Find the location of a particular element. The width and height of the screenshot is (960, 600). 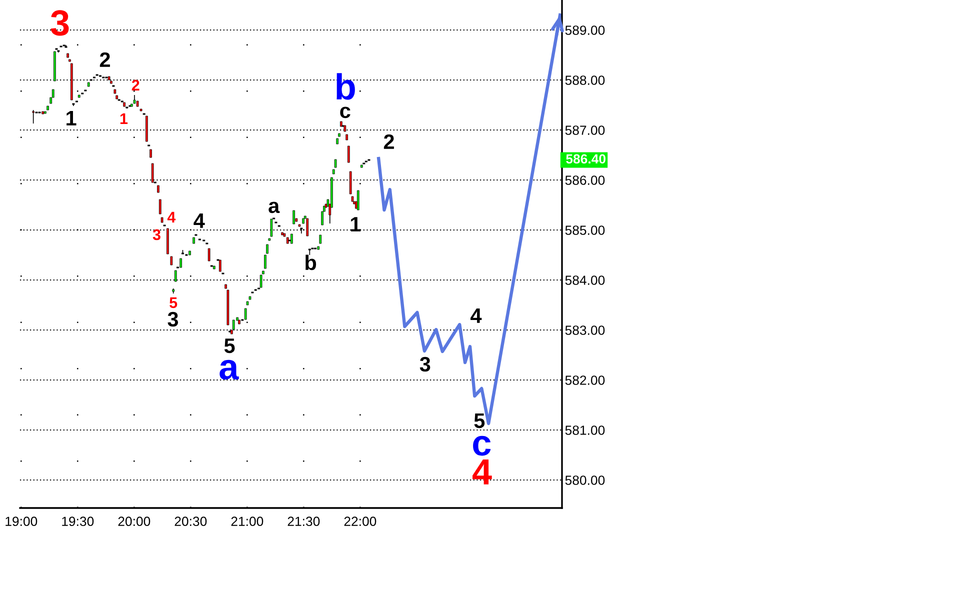

x-tick-label: 20:00 is located at coordinates (134, 521).